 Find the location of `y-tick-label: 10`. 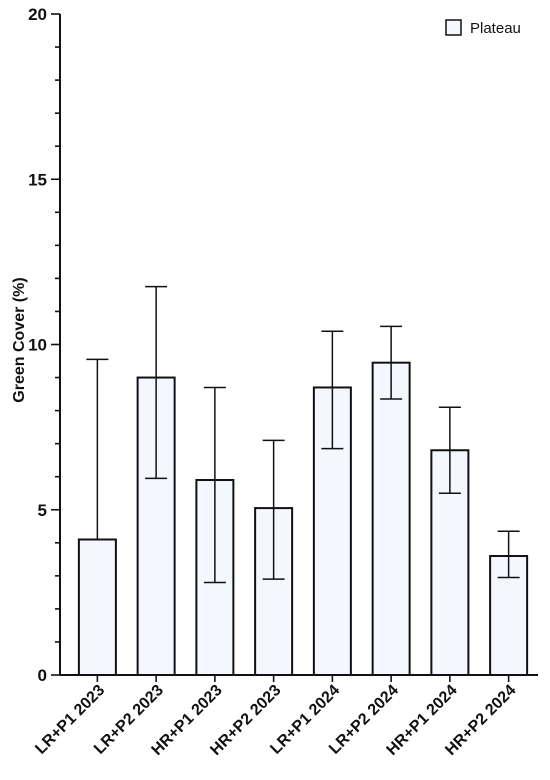

y-tick-label: 10 is located at coordinates (37, 345).